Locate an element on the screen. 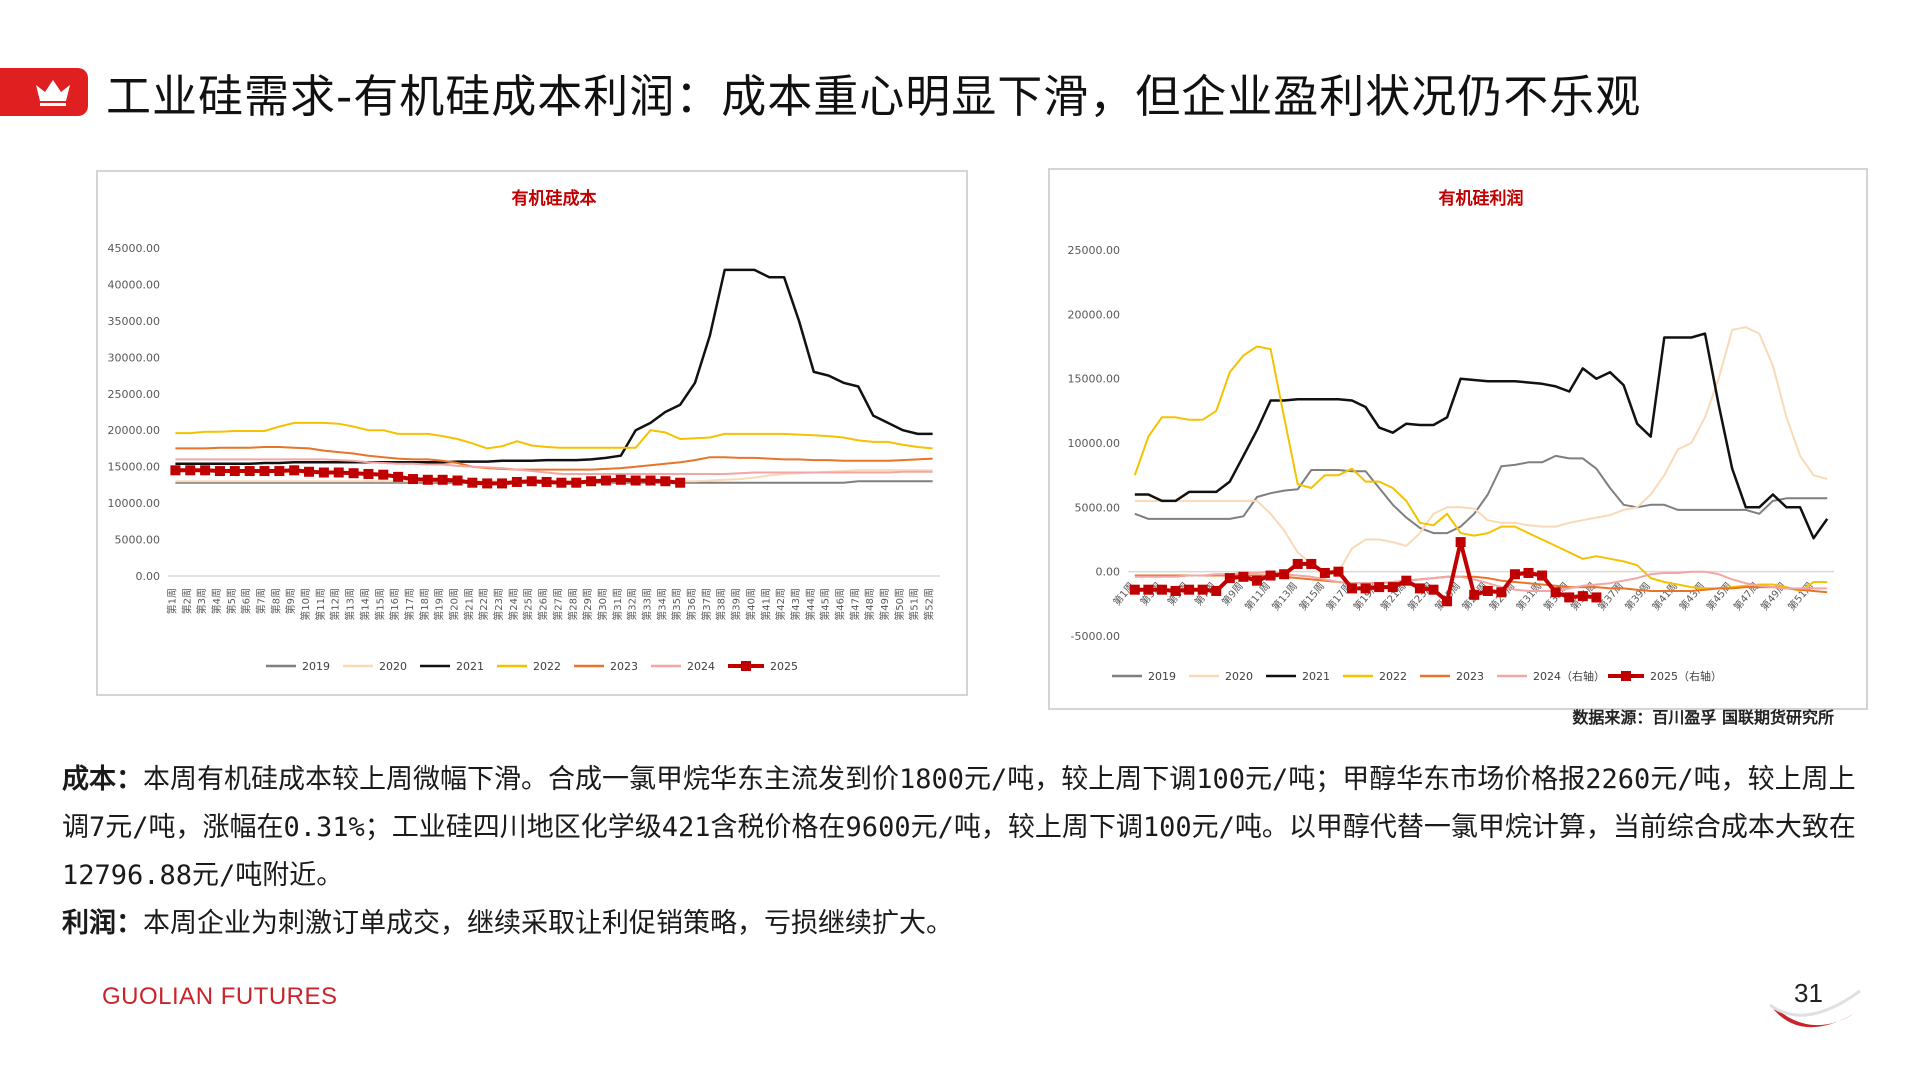 The image size is (1920, 1080). y-tick-label: 0.00 is located at coordinates (148, 576).